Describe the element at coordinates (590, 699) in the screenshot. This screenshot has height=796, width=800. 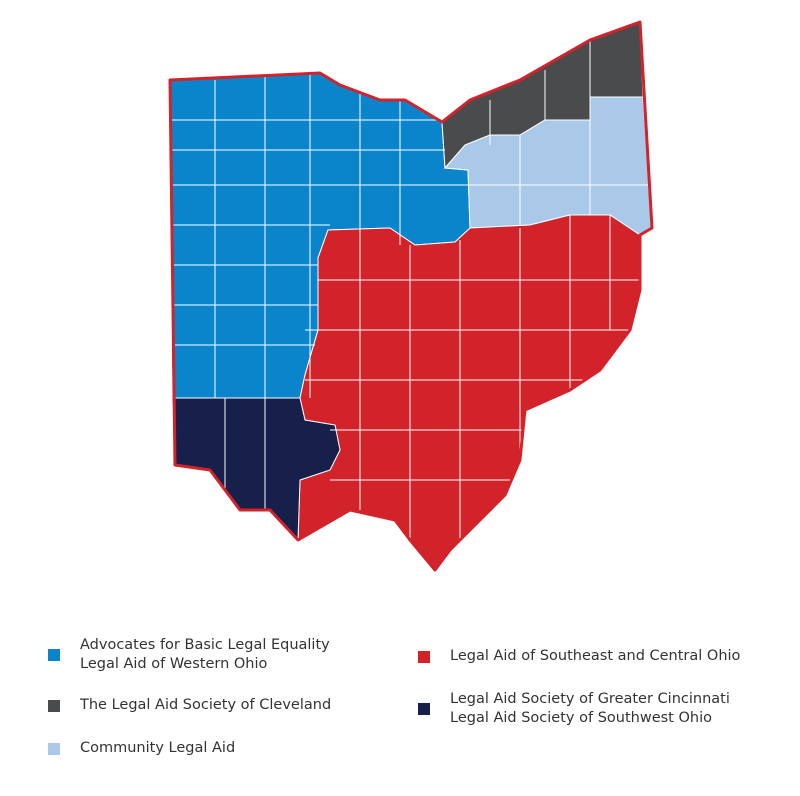
I see `legend-label: Legal Aid Society of Greater Cincinnati` at that location.